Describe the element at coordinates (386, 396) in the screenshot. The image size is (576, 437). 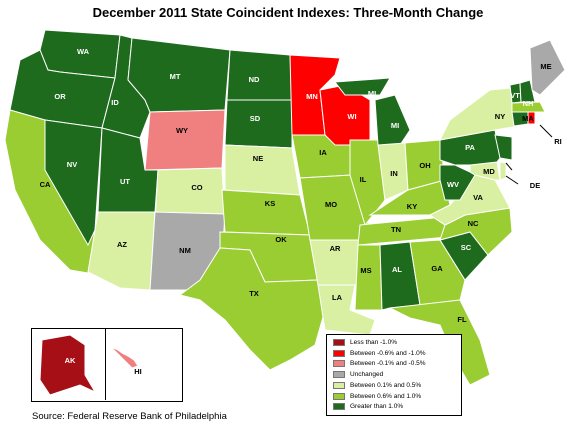
I see `legend-label: Between 0.6% and 1.0%` at that location.